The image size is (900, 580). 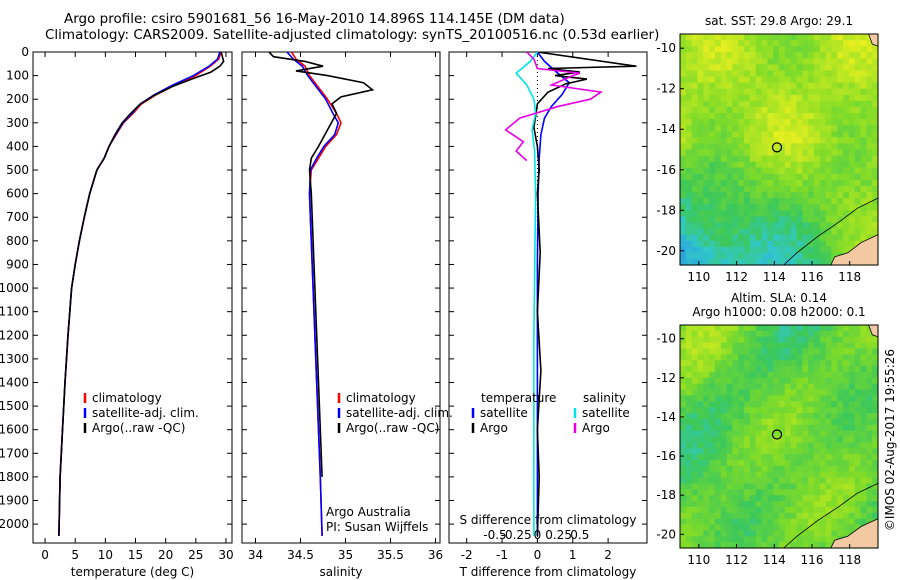 I want to click on sla-map-title: Altim. SLA: 0.14, so click(x=779, y=298).